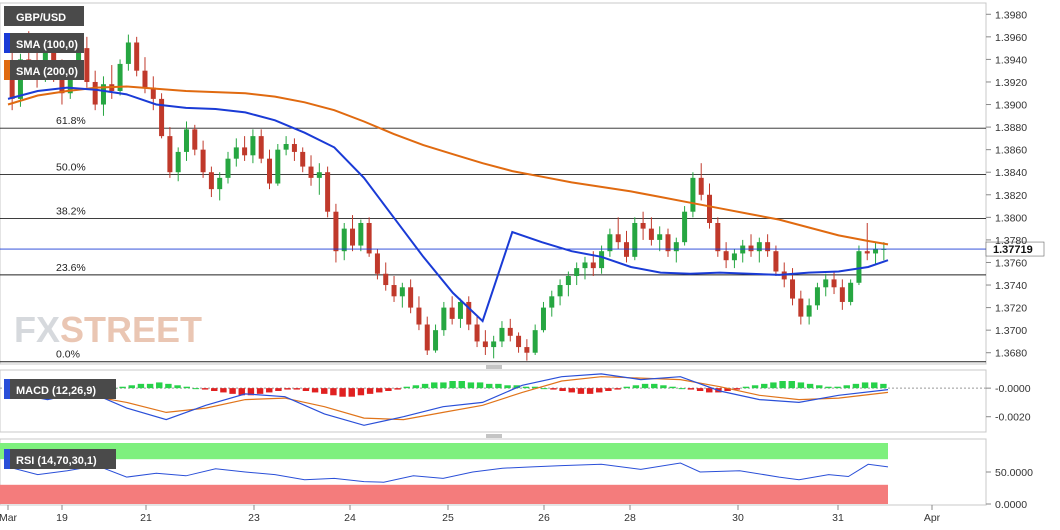 Image resolution: width=1060 pixels, height=530 pixels. Describe the element at coordinates (71, 211) in the screenshot. I see `fib-label: 38.2%` at that location.